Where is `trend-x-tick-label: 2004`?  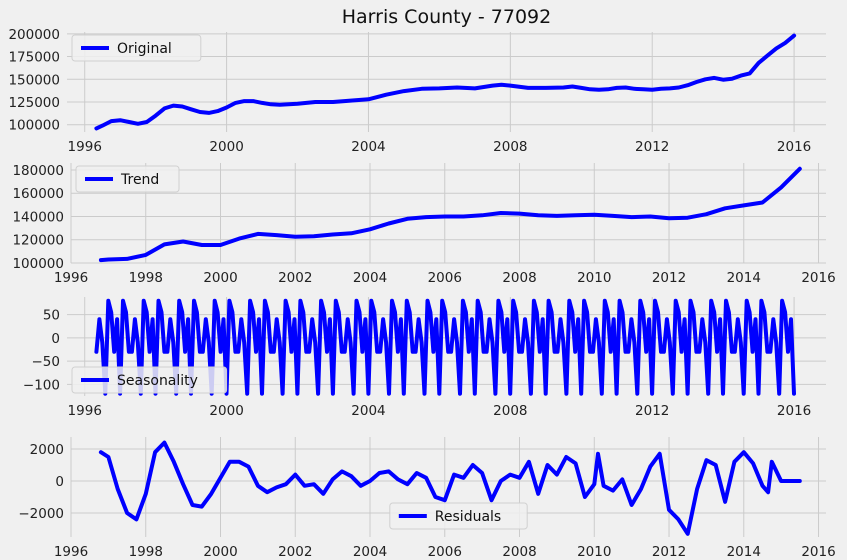
trend-x-tick-label: 2004 is located at coordinates (370, 278).